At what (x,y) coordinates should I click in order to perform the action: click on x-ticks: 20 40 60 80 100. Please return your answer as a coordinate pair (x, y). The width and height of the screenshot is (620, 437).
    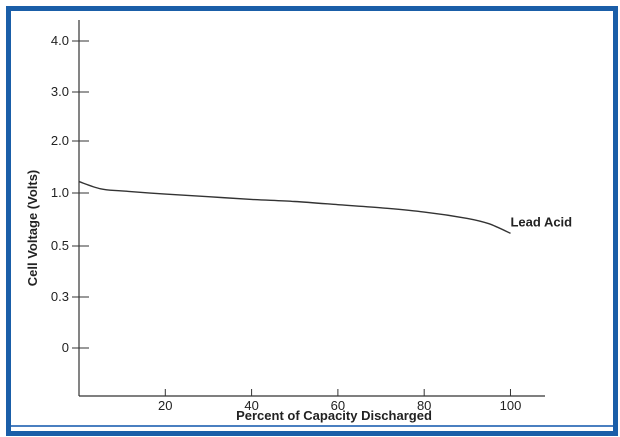
    Looking at the image, I should click on (339, 401).